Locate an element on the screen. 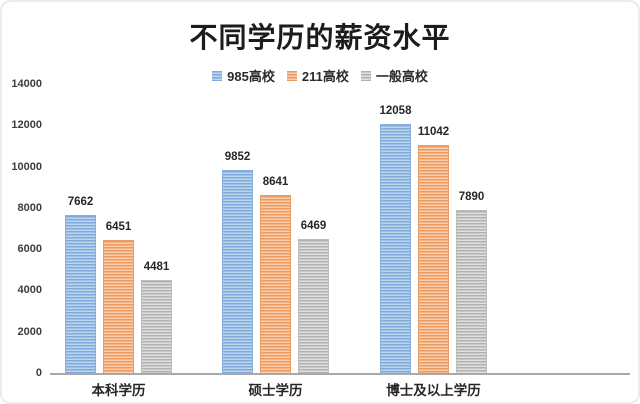  y-axis-tick-label: 4000 is located at coordinates (29, 290).